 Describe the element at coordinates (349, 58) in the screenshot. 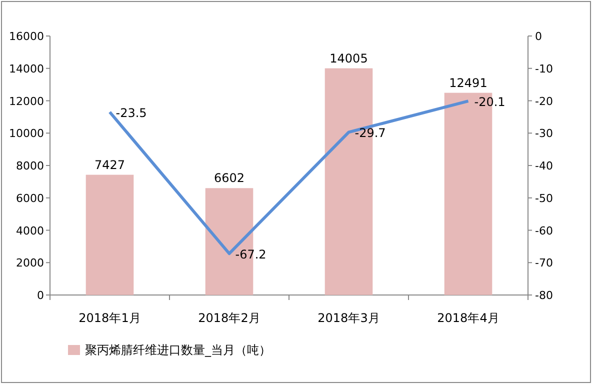

I see `data-label: 14005` at that location.